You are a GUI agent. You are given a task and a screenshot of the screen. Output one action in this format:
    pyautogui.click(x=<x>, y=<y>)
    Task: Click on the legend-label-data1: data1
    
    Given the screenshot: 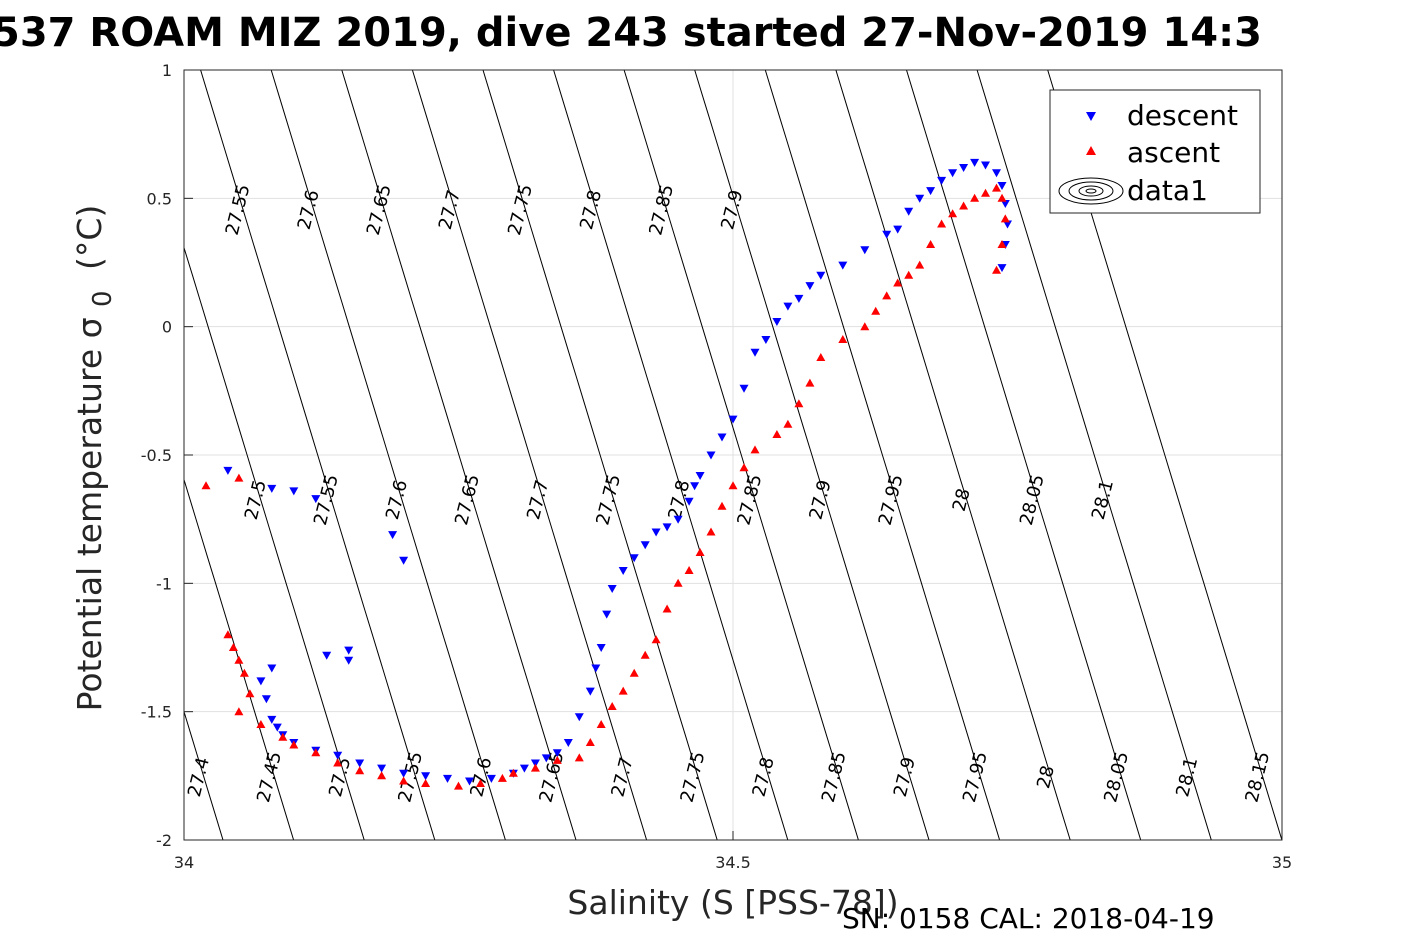 What is the action you would take?
    pyautogui.click(x=1167, y=190)
    